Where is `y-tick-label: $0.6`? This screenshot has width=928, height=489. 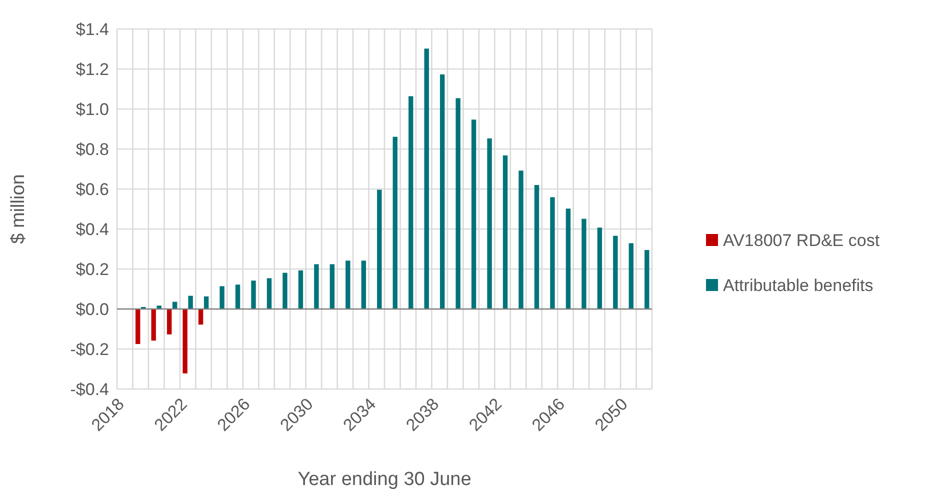
y-tick-label: $0.6 is located at coordinates (92, 189).